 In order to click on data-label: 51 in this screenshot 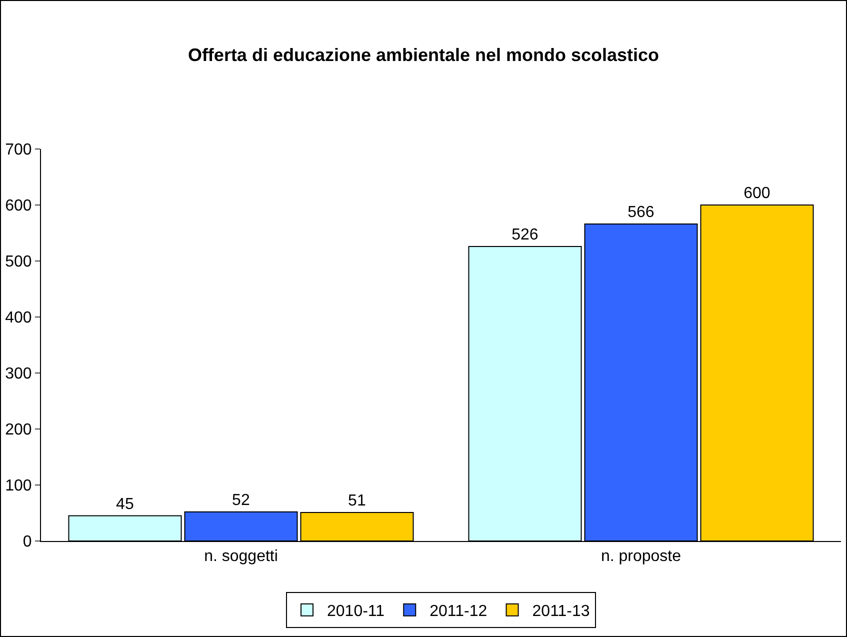, I will do `click(357, 501)`.